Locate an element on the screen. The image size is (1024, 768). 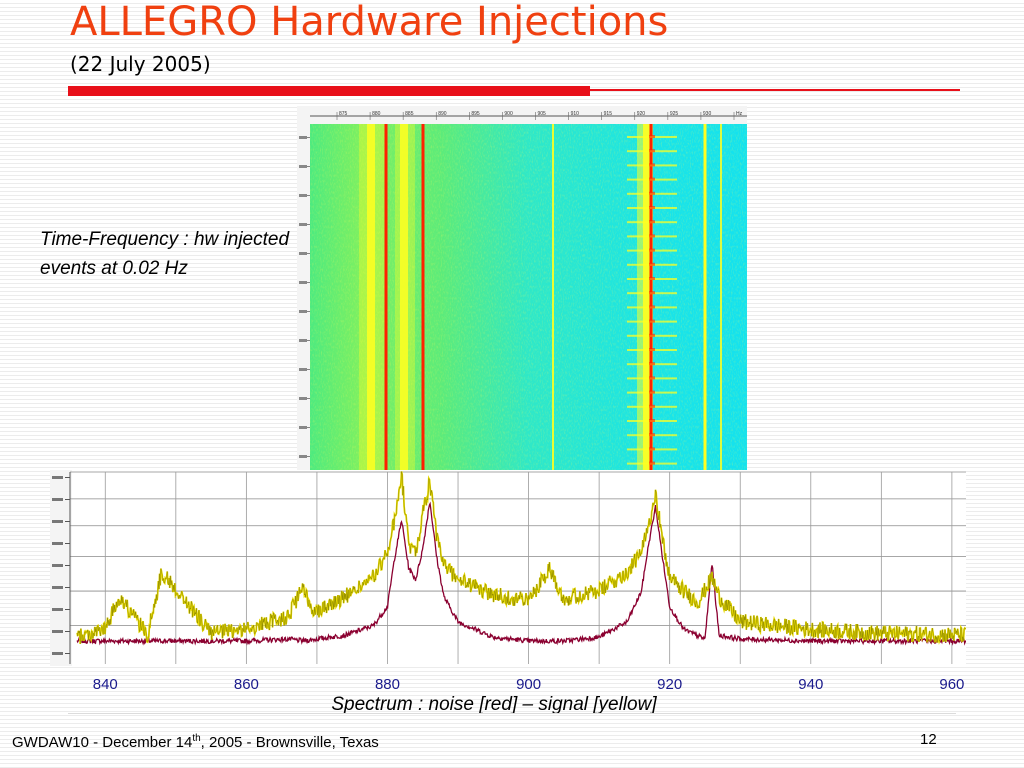
spectrum-x-axis: 840 860 880 900 920 940 960 is located at coordinates (512, 686).